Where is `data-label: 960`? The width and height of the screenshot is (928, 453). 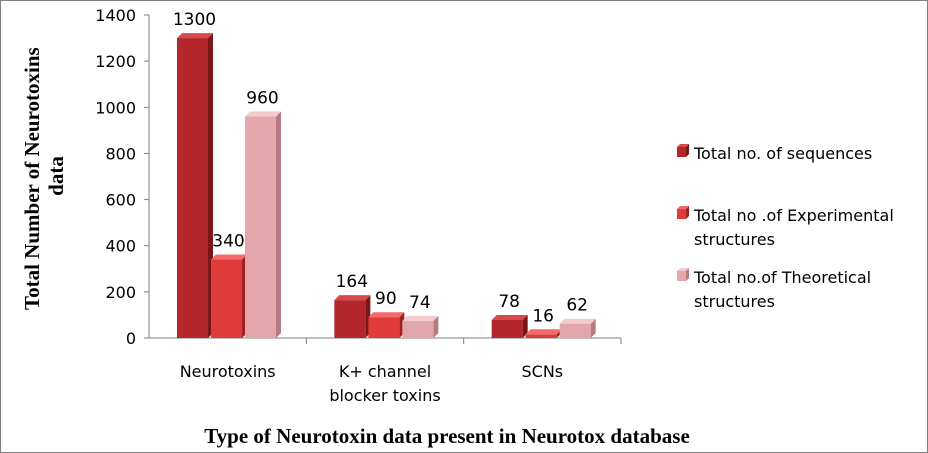
data-label: 960 is located at coordinates (262, 99).